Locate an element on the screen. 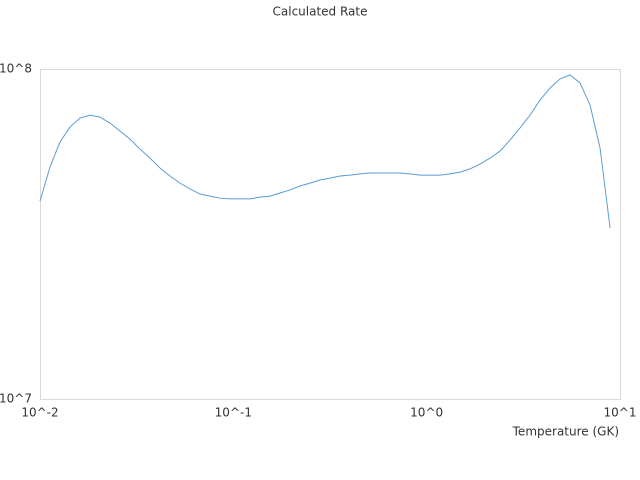  x-axis-label: Temperature (GK) is located at coordinates (565, 432).